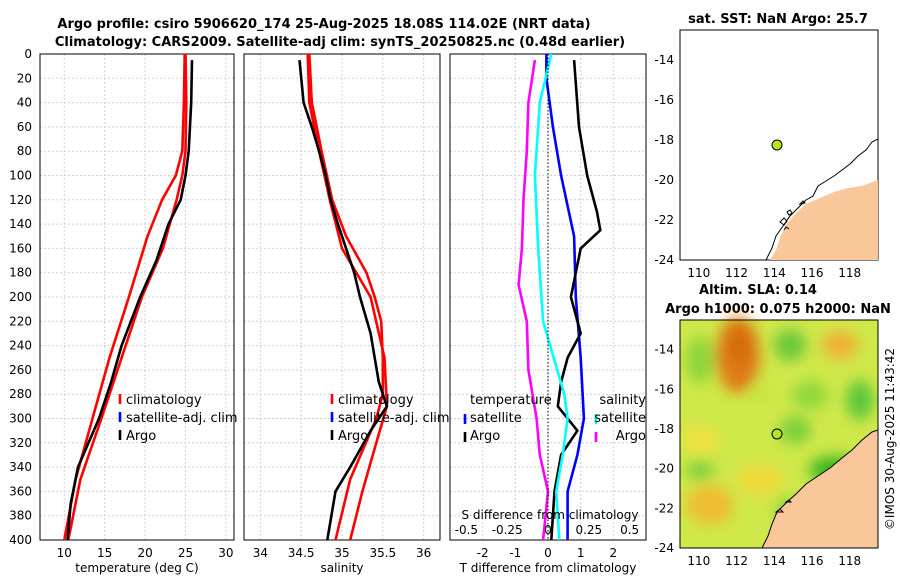 The width and height of the screenshot is (900, 580). I want to click on sla-map-lon-tick-label: 118, so click(849, 561).